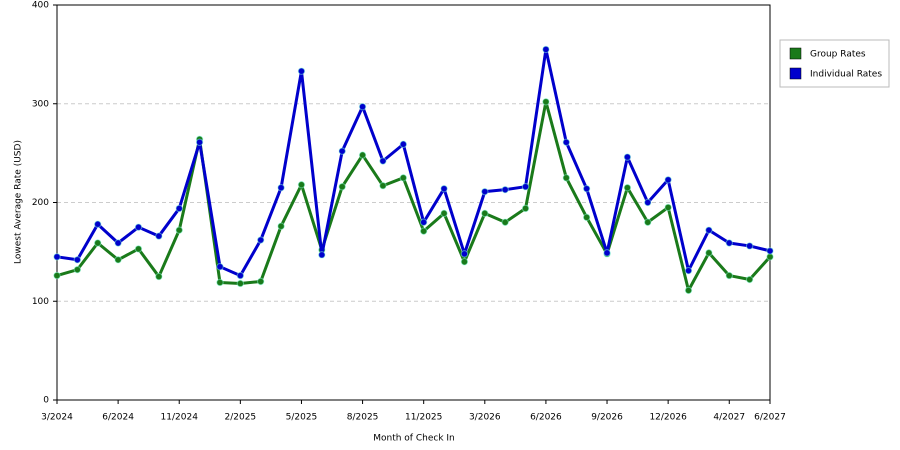  I want to click on x-tick-label: 2/2025, so click(241, 418).